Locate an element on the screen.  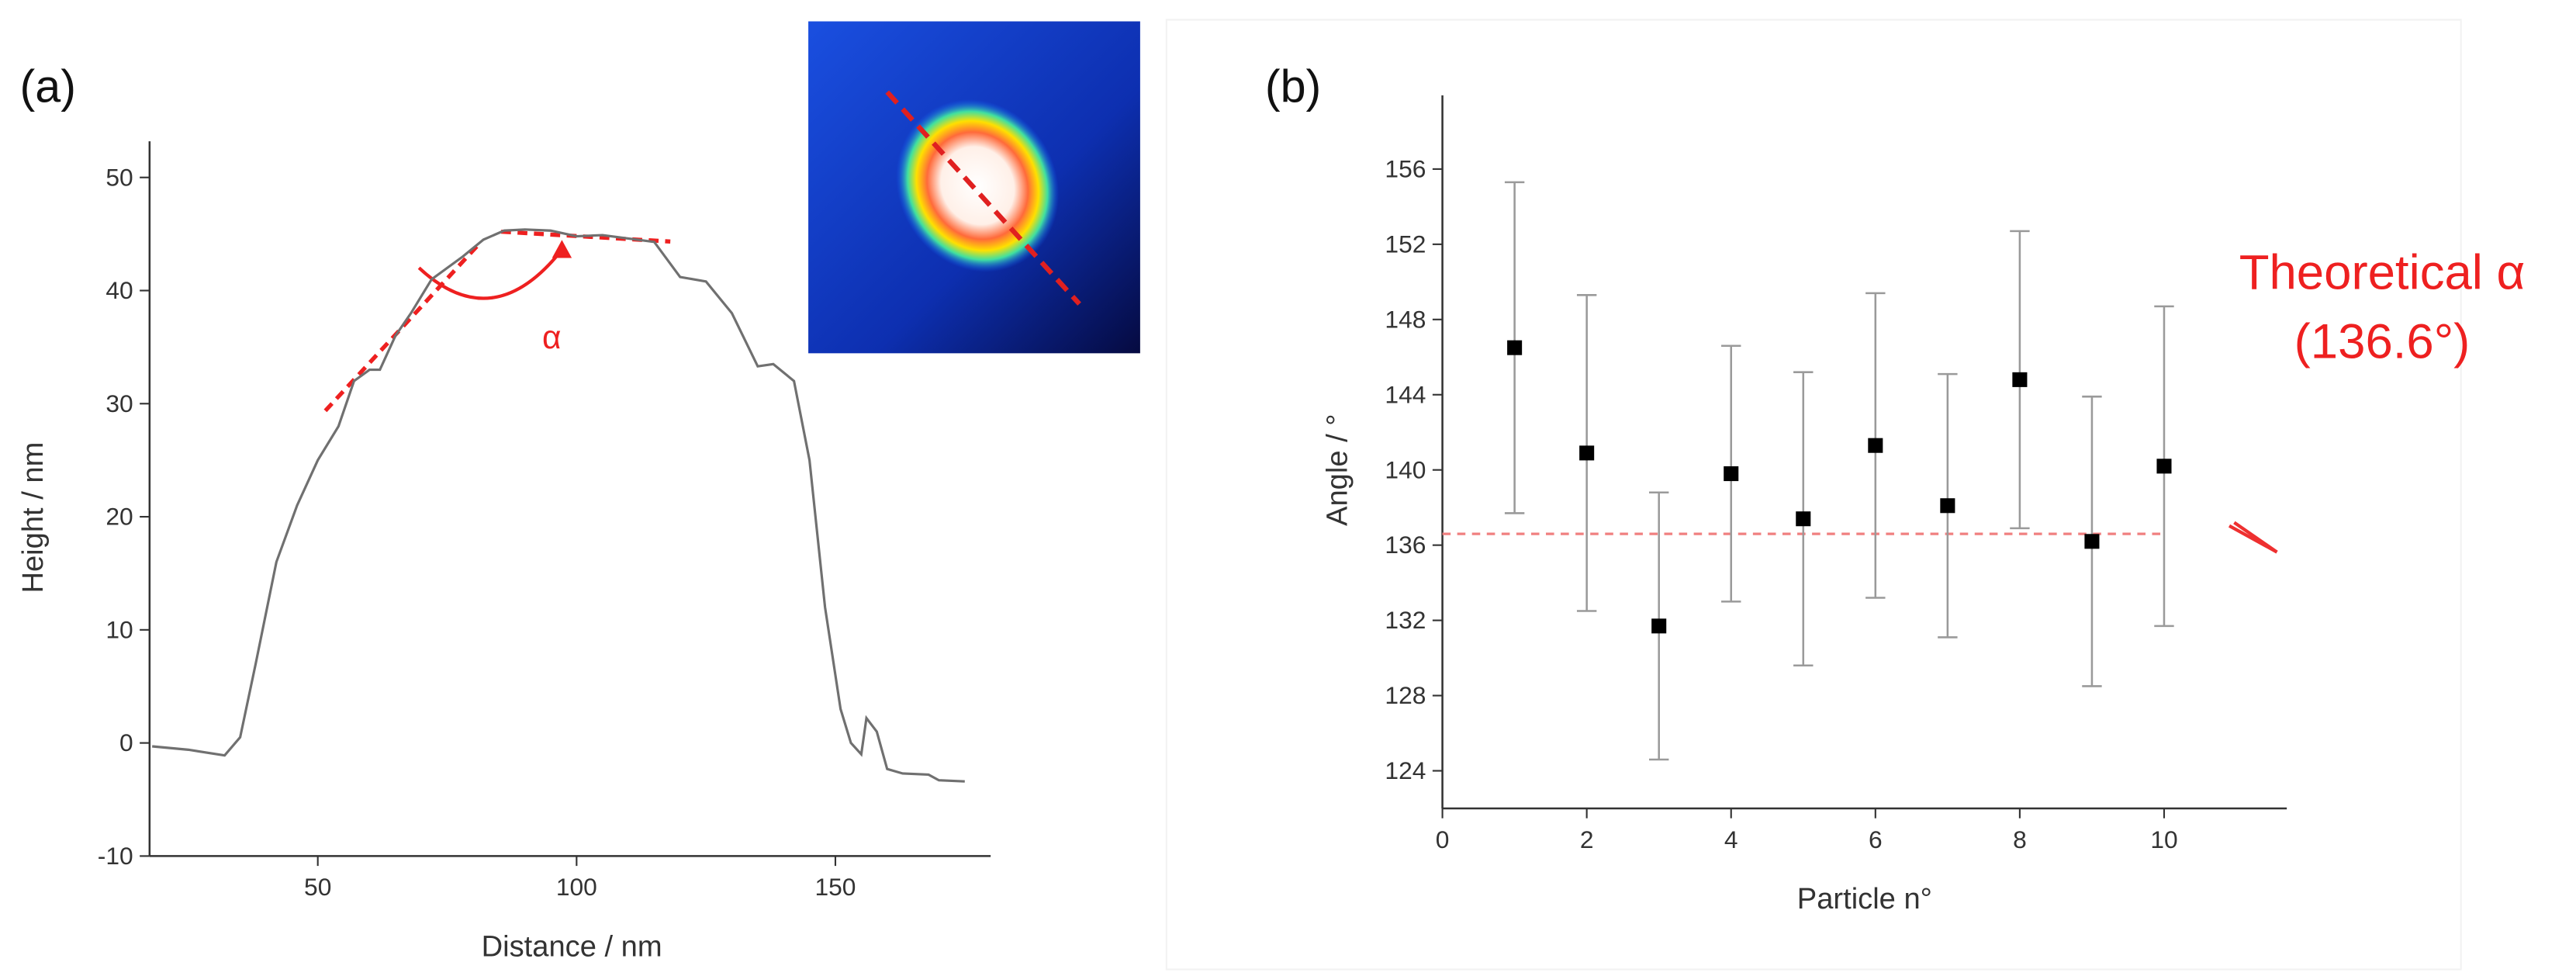
x-tick-label: 6 is located at coordinates (1876, 839).